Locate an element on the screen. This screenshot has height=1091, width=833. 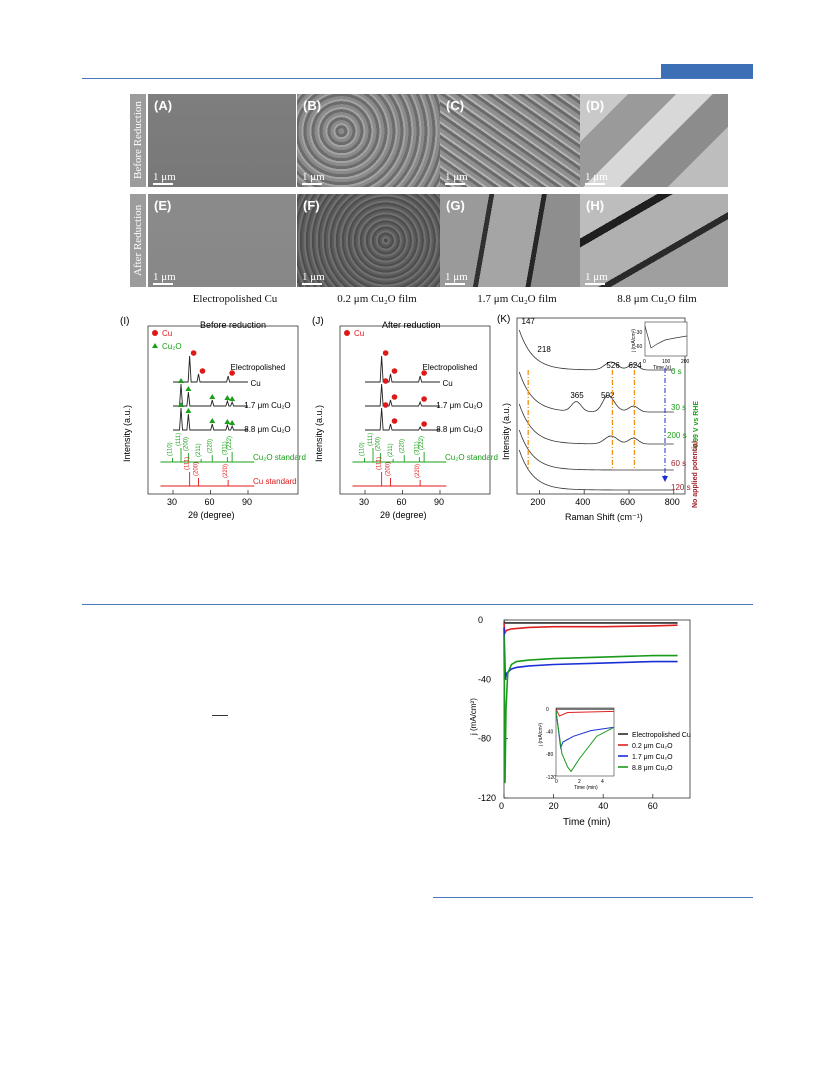
sem-image-2: (C) 1 μm is located at coordinates (514, 140).